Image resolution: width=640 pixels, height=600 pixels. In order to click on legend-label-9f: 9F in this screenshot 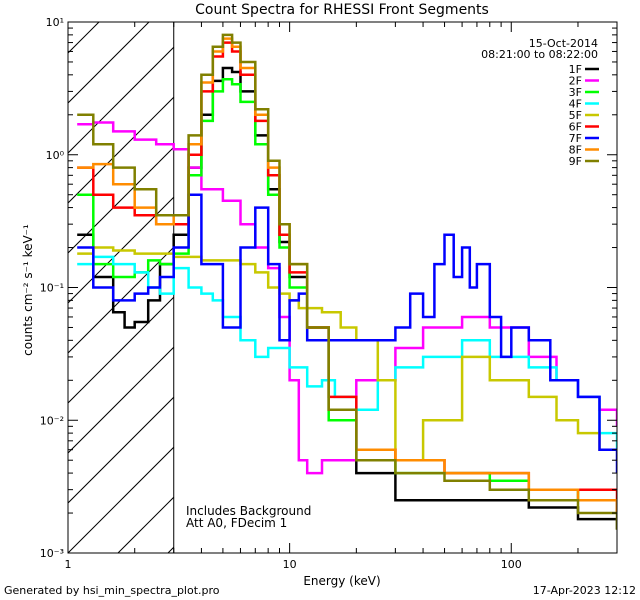, I will do `click(575, 161)`.